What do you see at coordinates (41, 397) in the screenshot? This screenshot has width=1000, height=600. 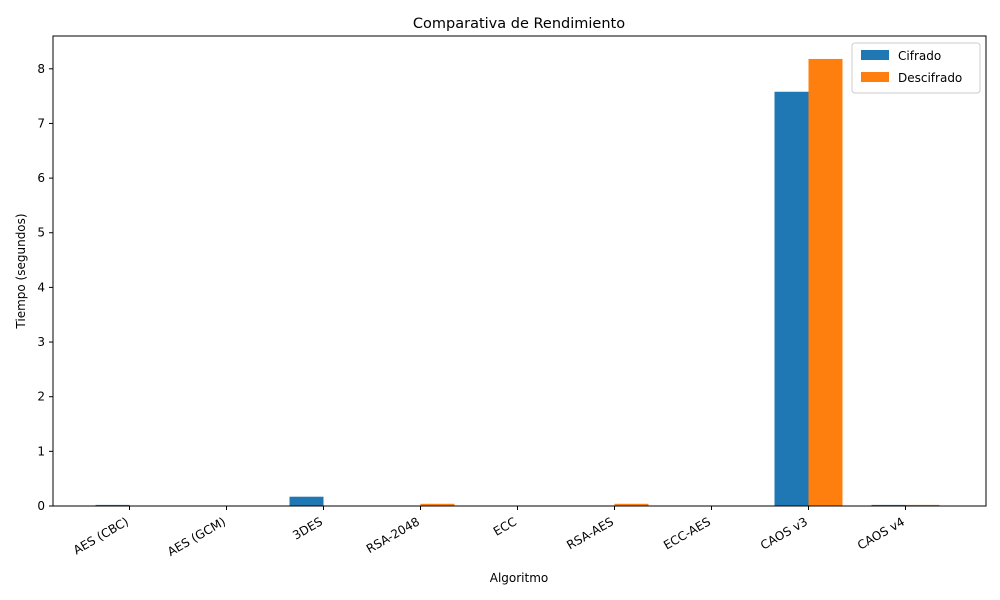 I see `y-tick-label: 2` at bounding box center [41, 397].